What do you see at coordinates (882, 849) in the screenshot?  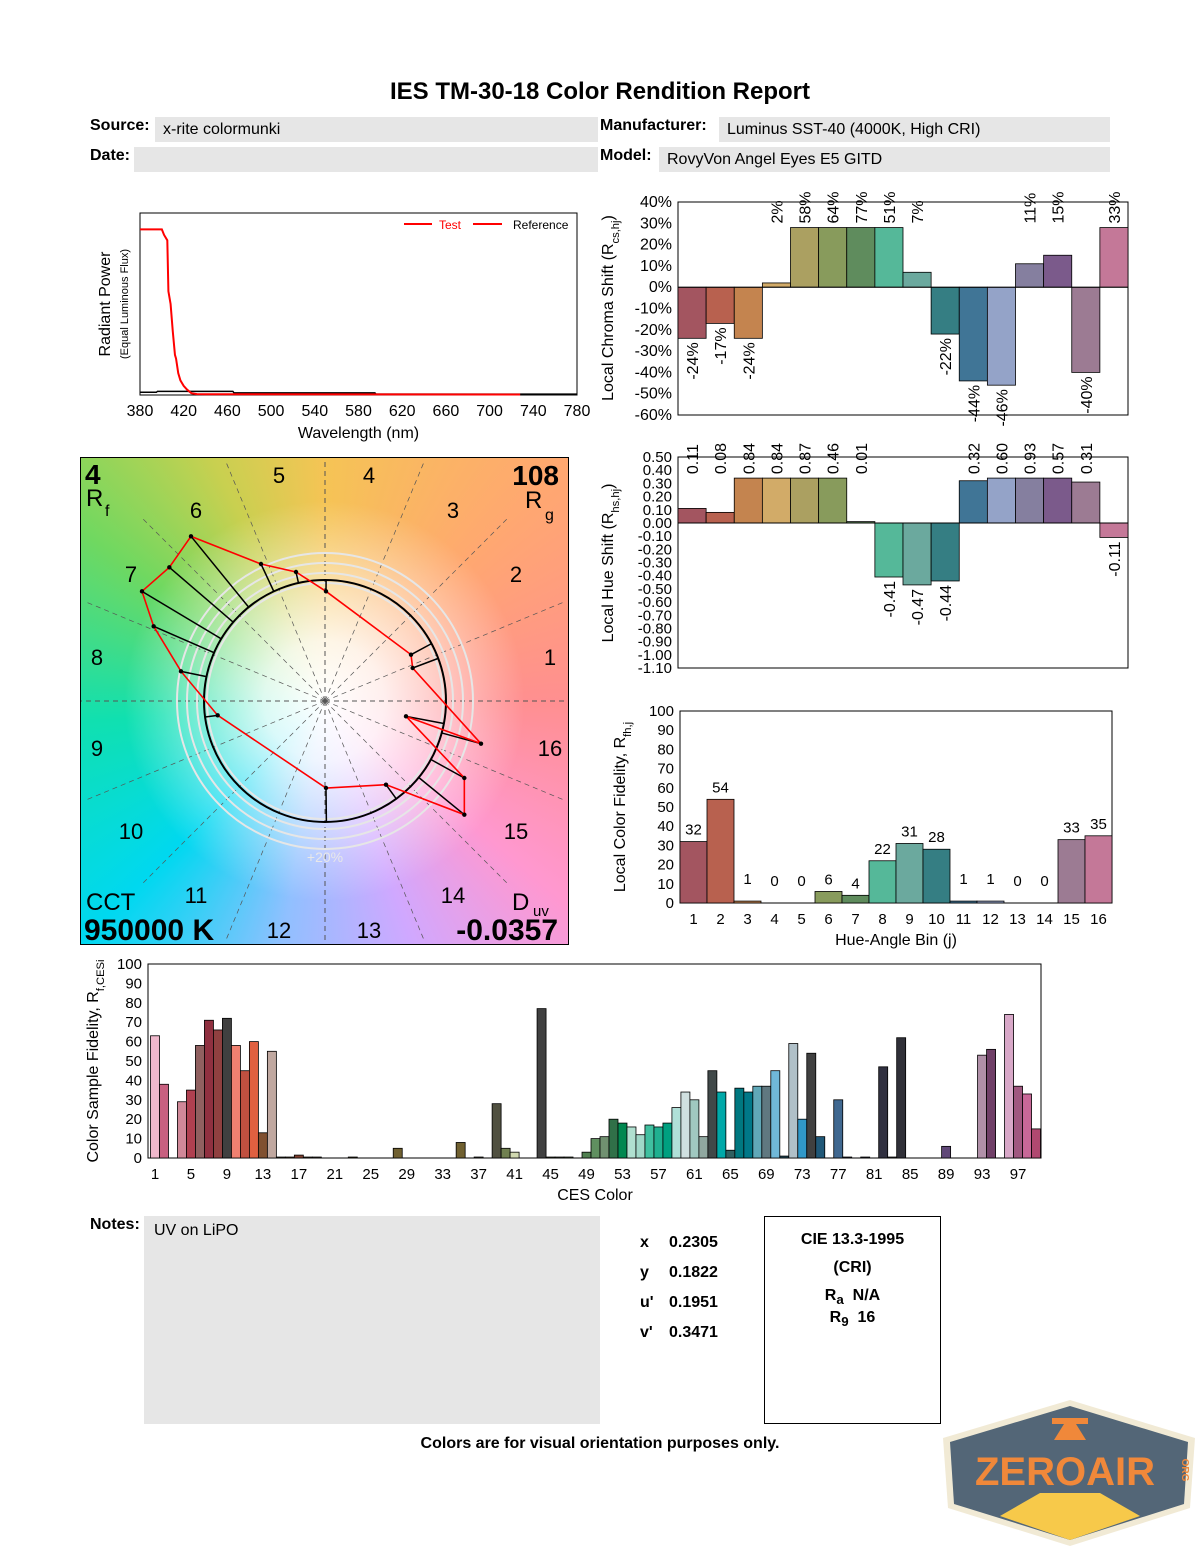 I see `bar-value-label: 22` at bounding box center [882, 849].